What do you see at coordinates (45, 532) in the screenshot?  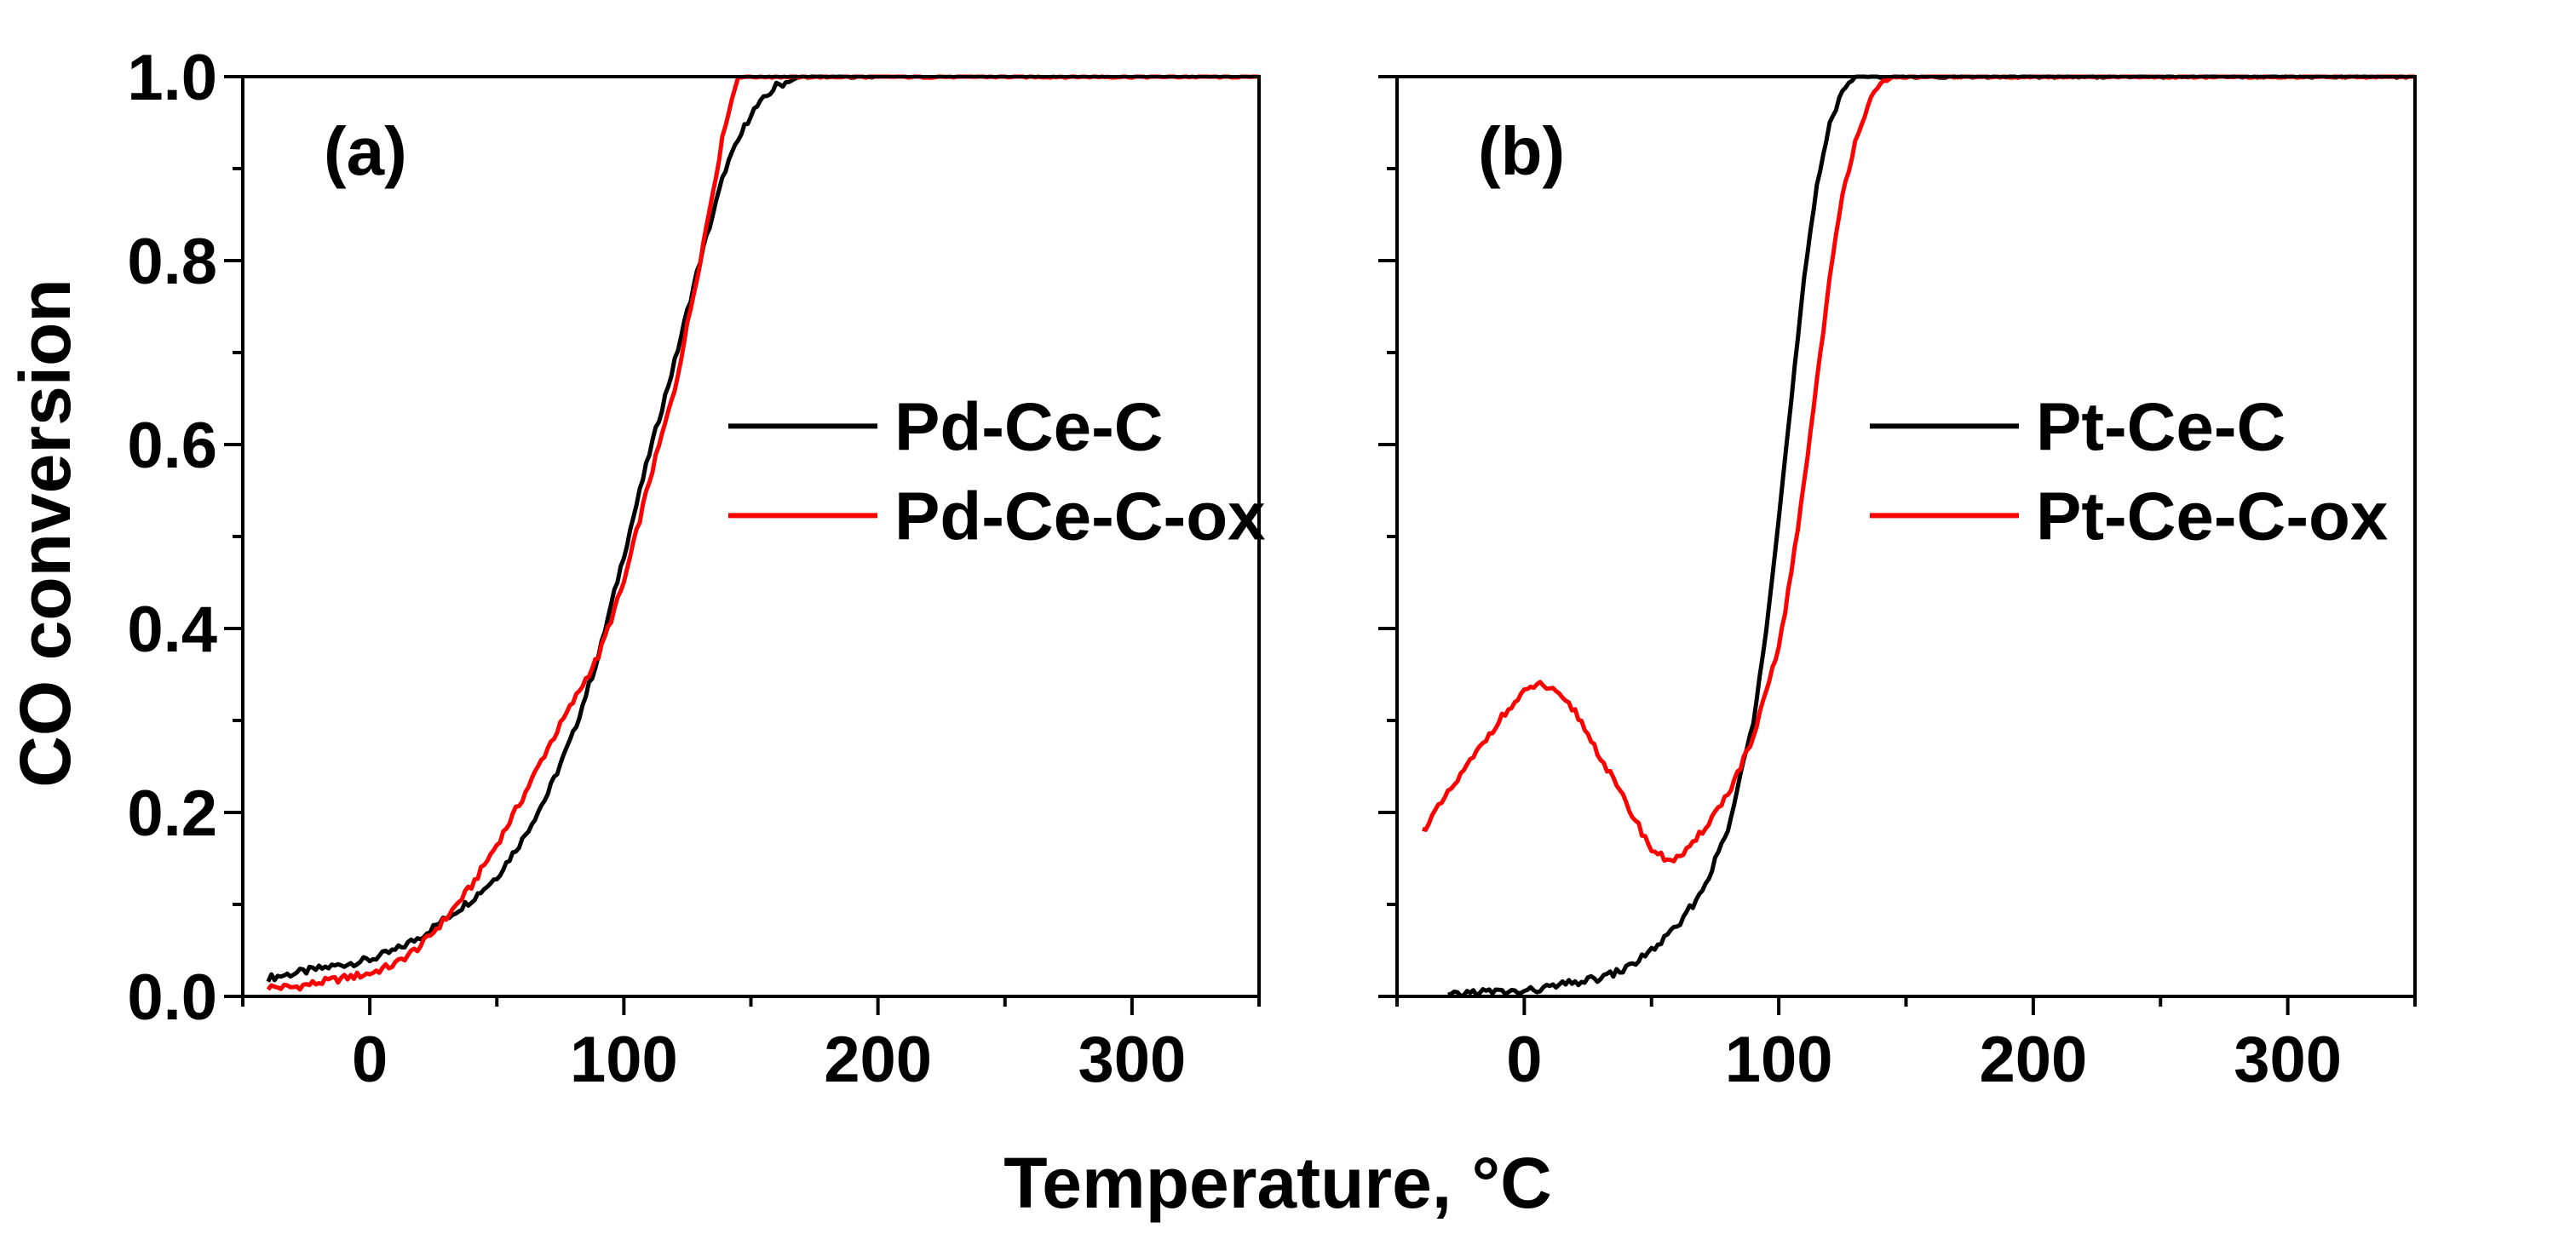 I see `y-axis-title: CO conversion` at bounding box center [45, 532].